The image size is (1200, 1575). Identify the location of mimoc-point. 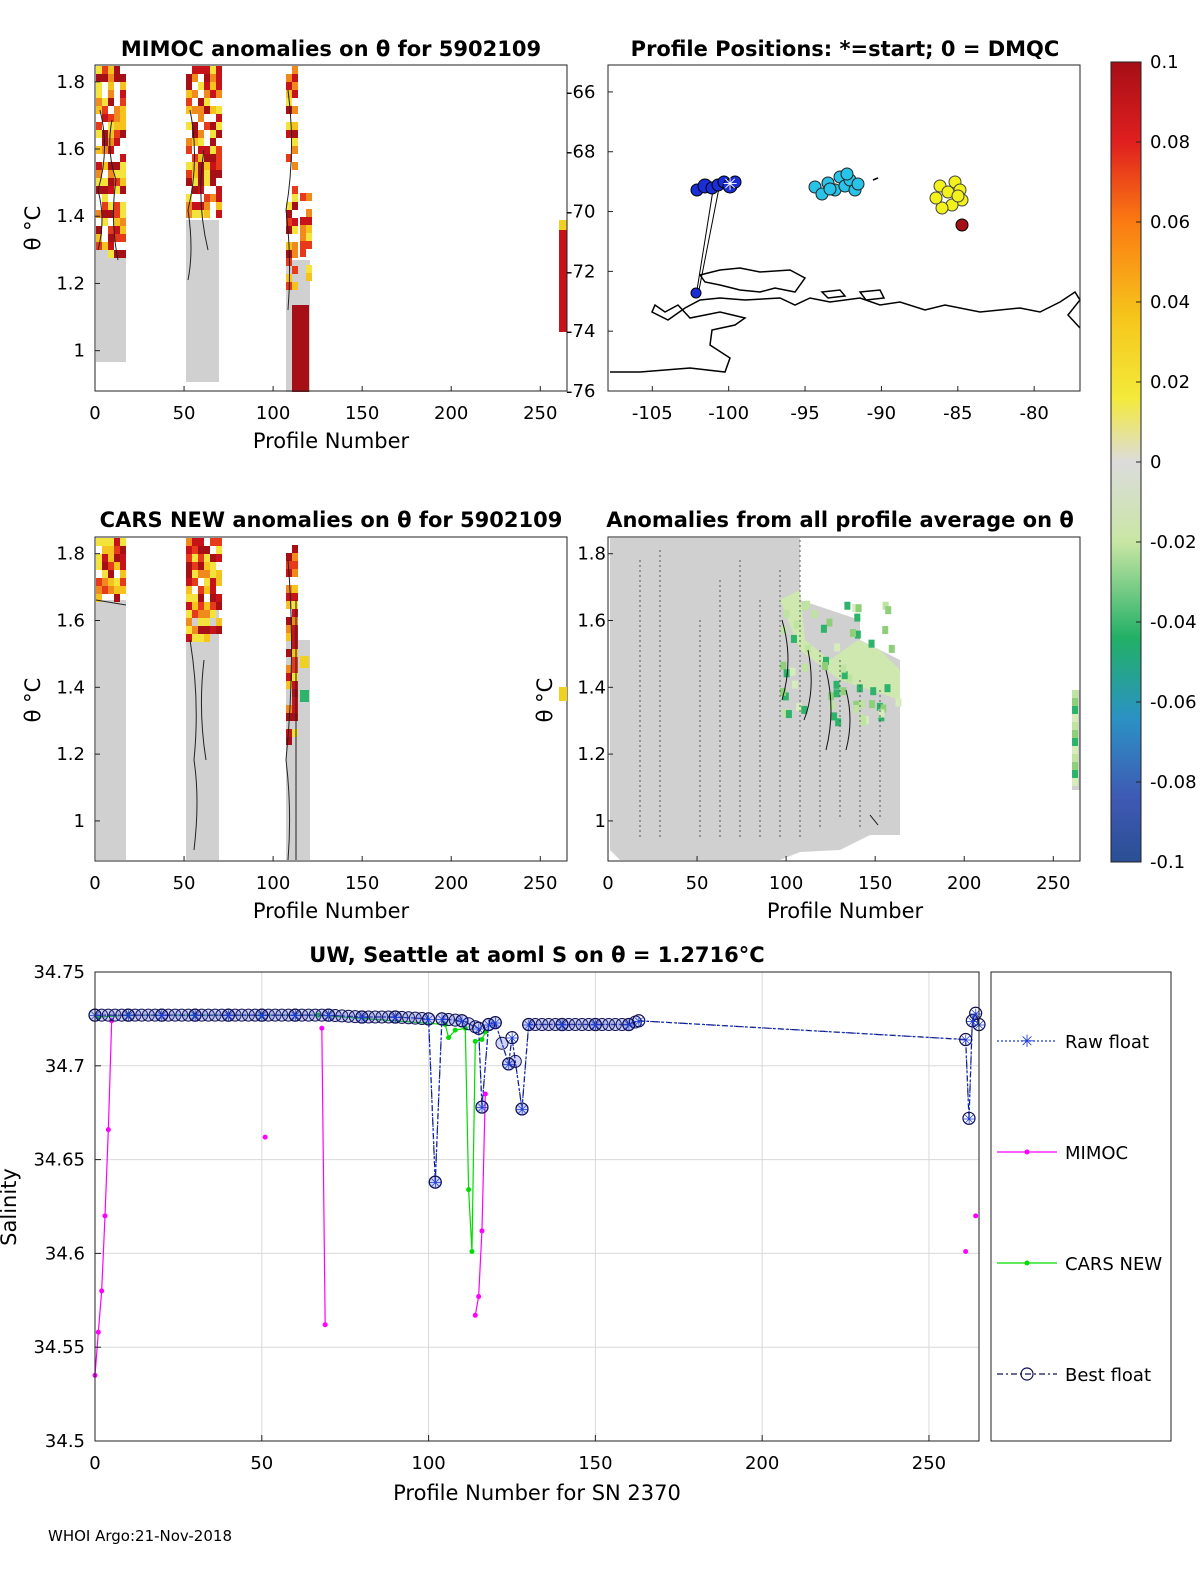
(108, 1130).